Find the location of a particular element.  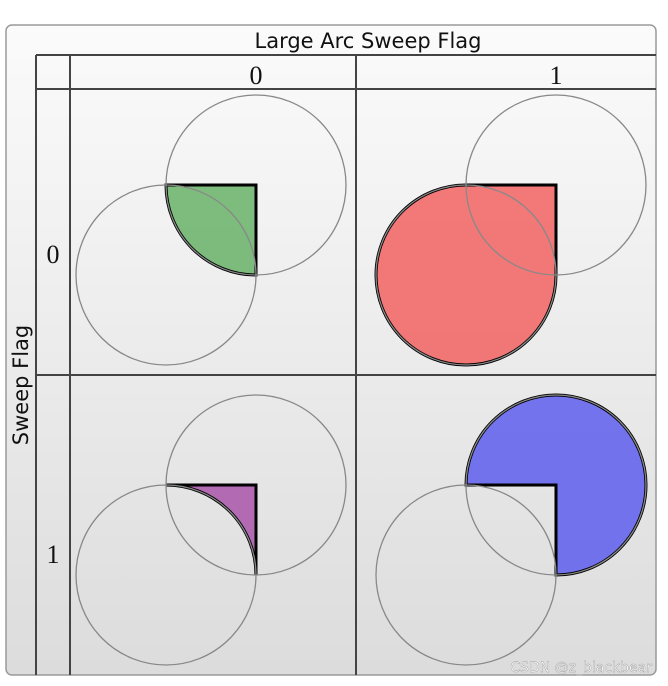

arc-shape is located at coordinates (466, 275).